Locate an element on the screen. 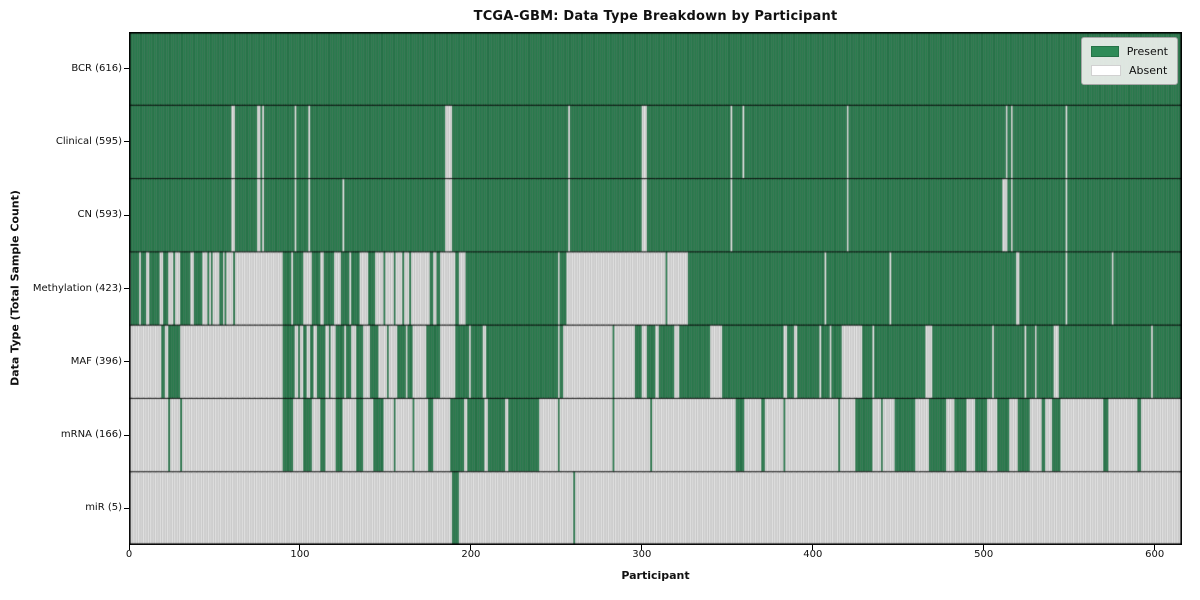 The width and height of the screenshot is (1200, 600). x-tick-label: 200 is located at coordinates (471, 554).